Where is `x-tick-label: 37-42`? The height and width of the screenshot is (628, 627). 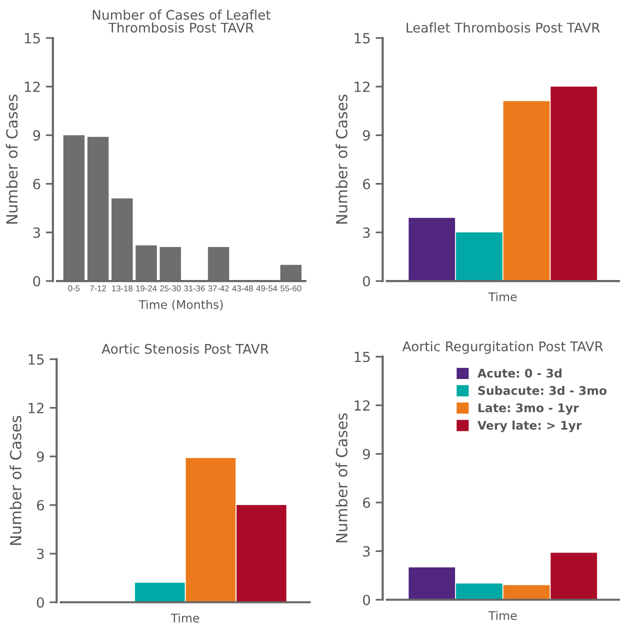
x-tick-label: 37-42 is located at coordinates (218, 288).